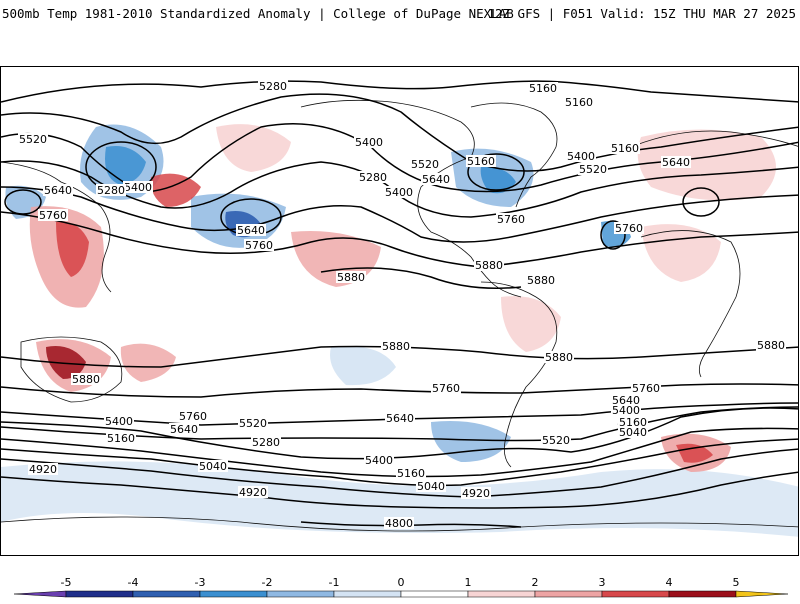 This screenshot has height=604, width=800. Describe the element at coordinates (72, 249) in the screenshot. I see `warm-anomaly-east-asia-core` at that location.